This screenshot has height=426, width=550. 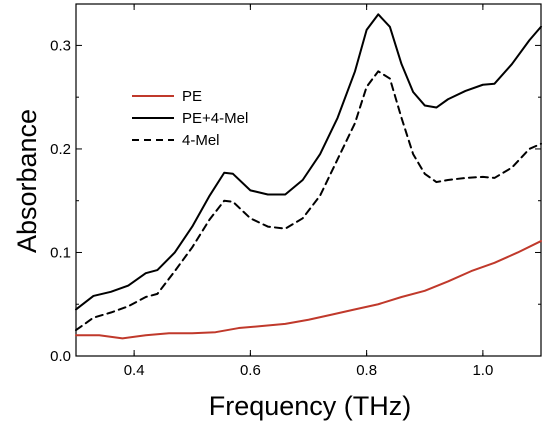 I want to click on y-tick-label-0-1: 0.1, so click(x=60, y=252).